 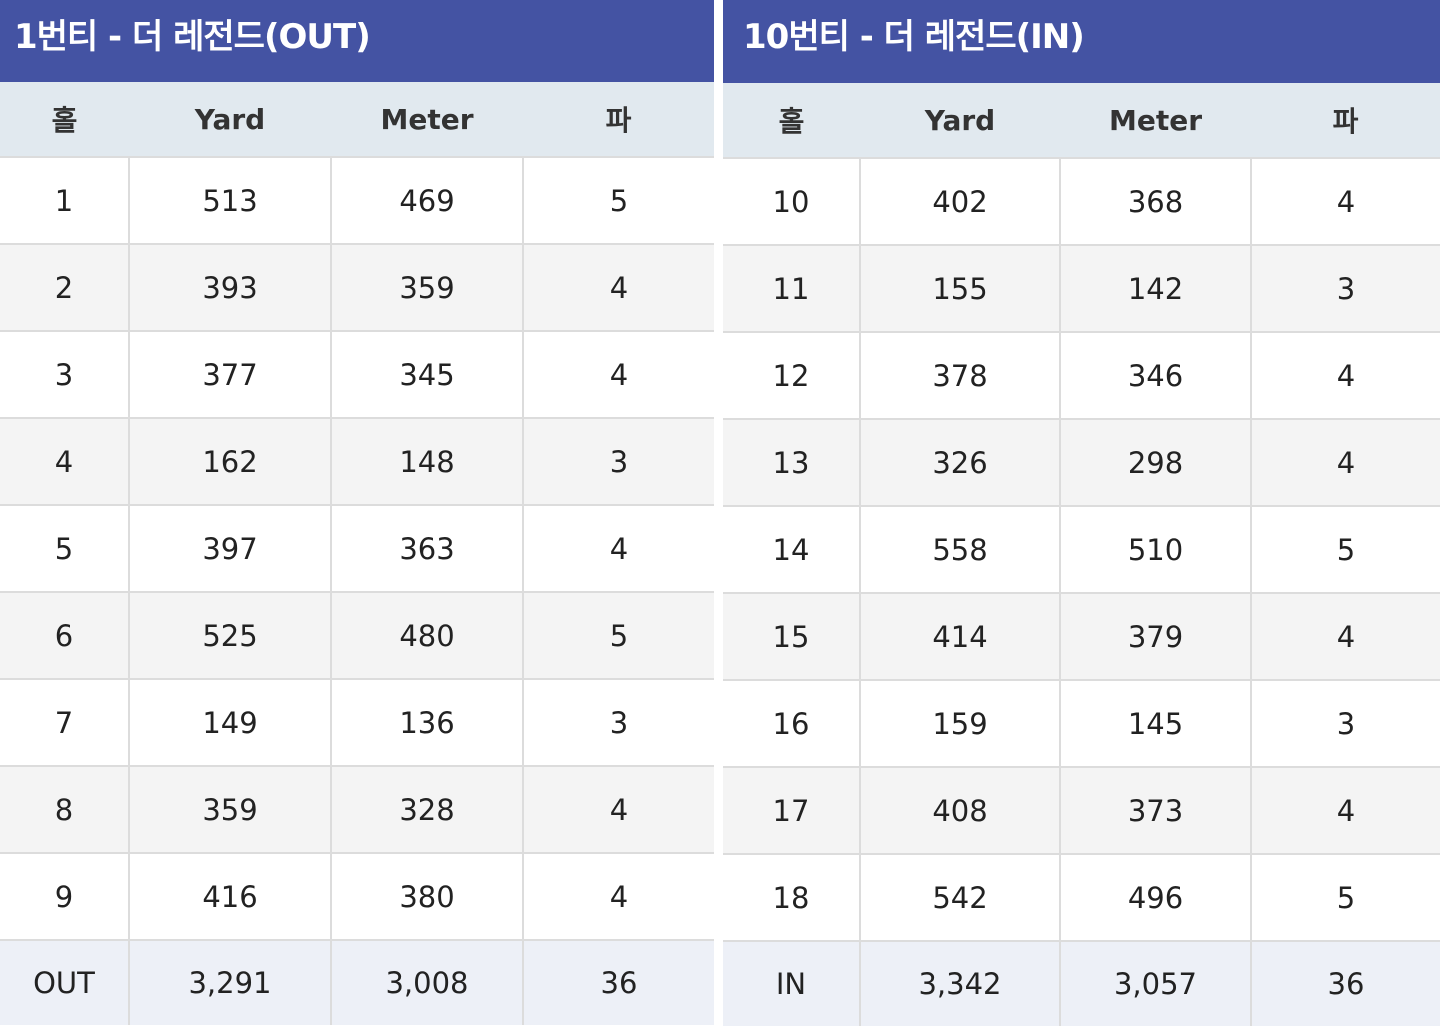 What do you see at coordinates (229, 461) in the screenshot?
I see `yard-cell: 162` at bounding box center [229, 461].